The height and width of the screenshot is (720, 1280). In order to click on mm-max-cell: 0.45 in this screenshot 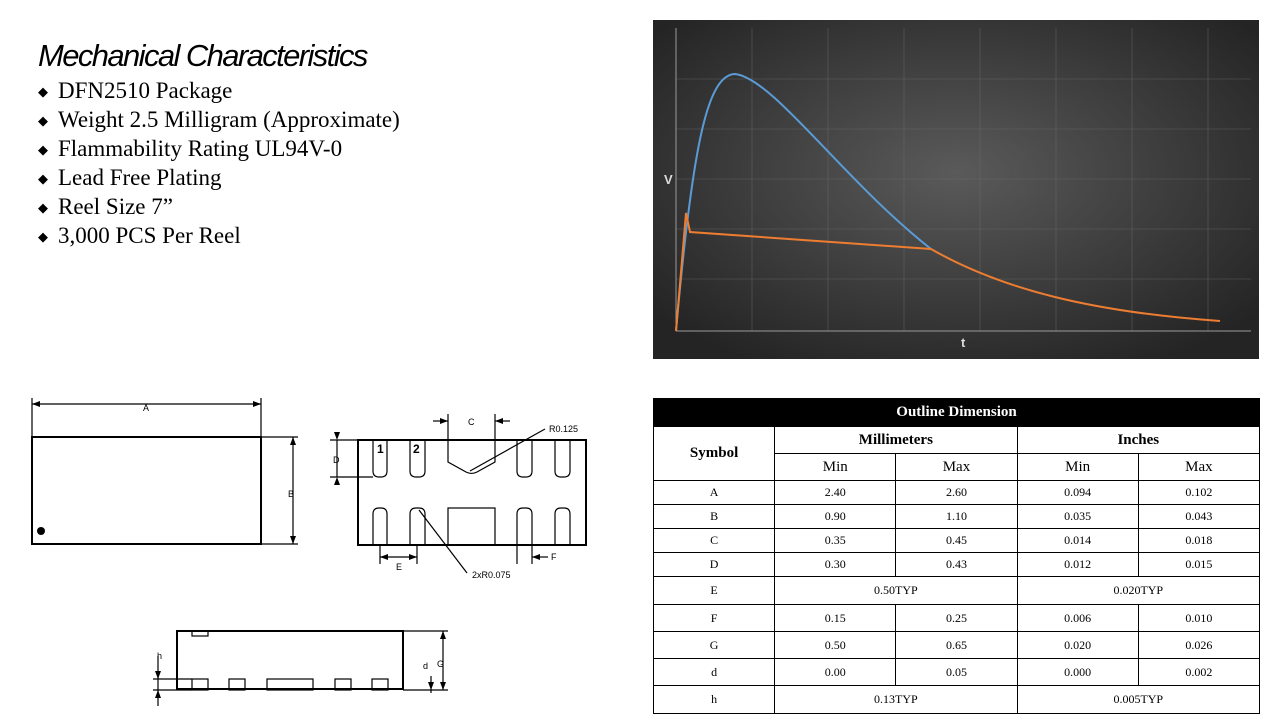, I will do `click(956, 540)`.